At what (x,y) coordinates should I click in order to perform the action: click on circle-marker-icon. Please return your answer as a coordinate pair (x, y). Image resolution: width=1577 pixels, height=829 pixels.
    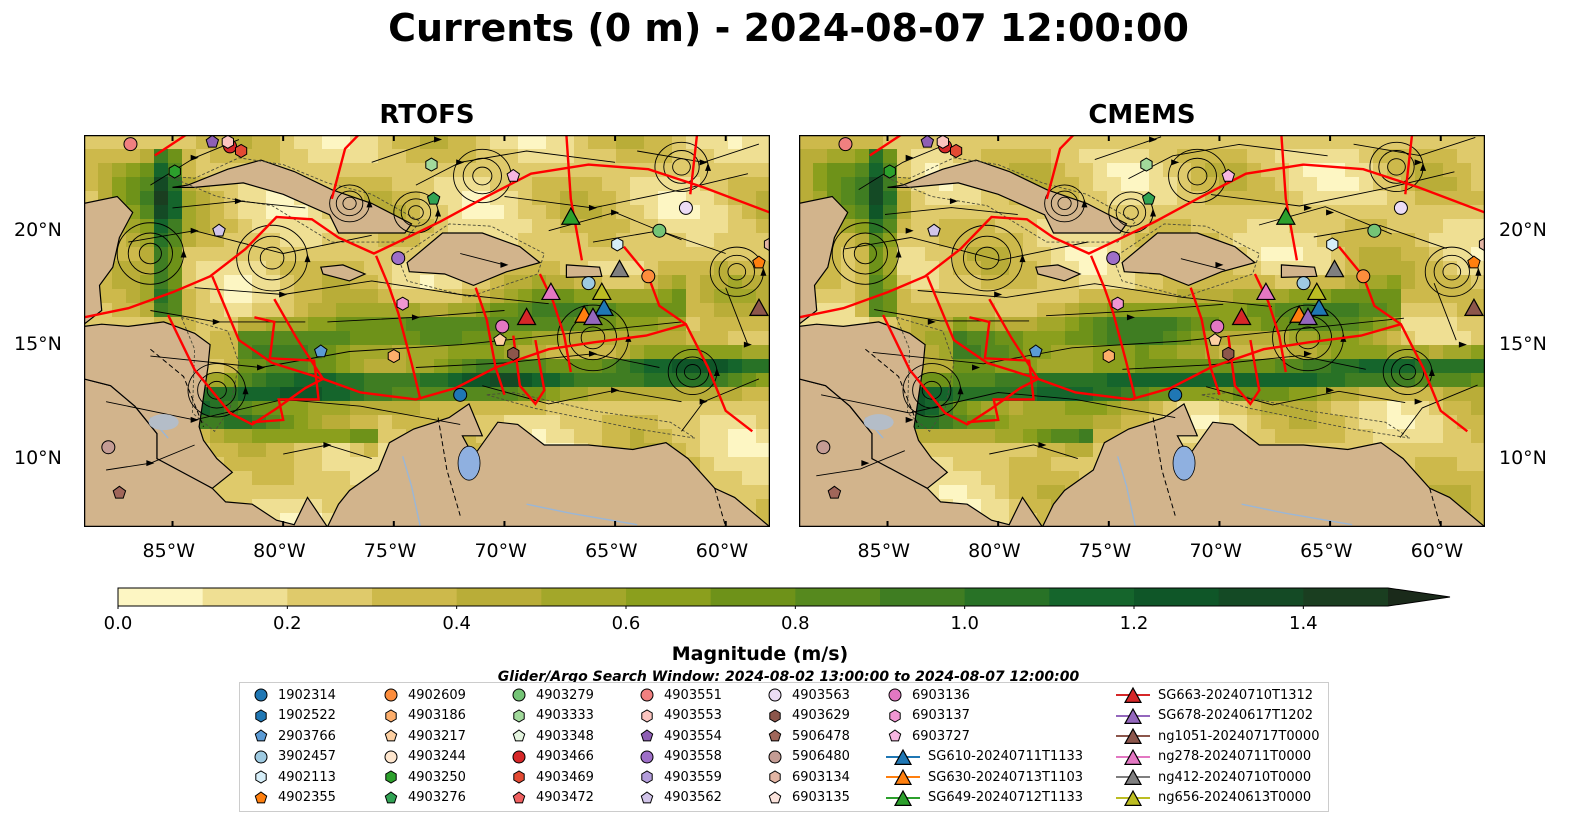
    Looking at the image, I should click on (647, 756).